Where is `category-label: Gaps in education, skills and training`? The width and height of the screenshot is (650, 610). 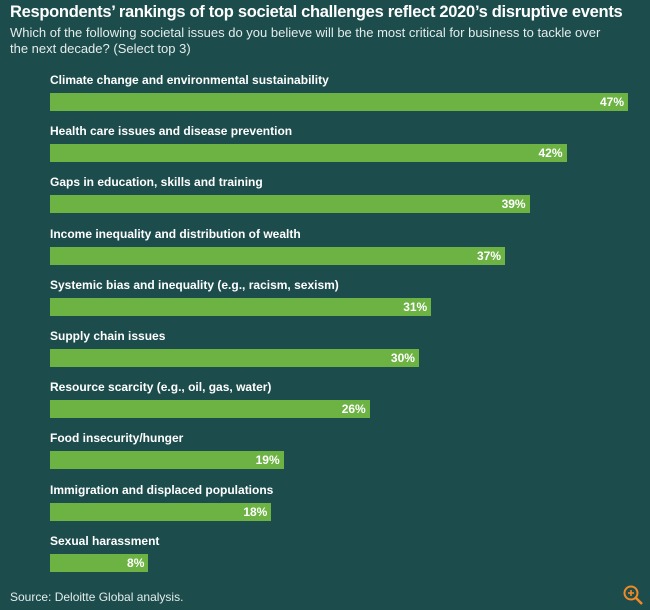
category-label: Gaps in education, skills and training is located at coordinates (156, 182).